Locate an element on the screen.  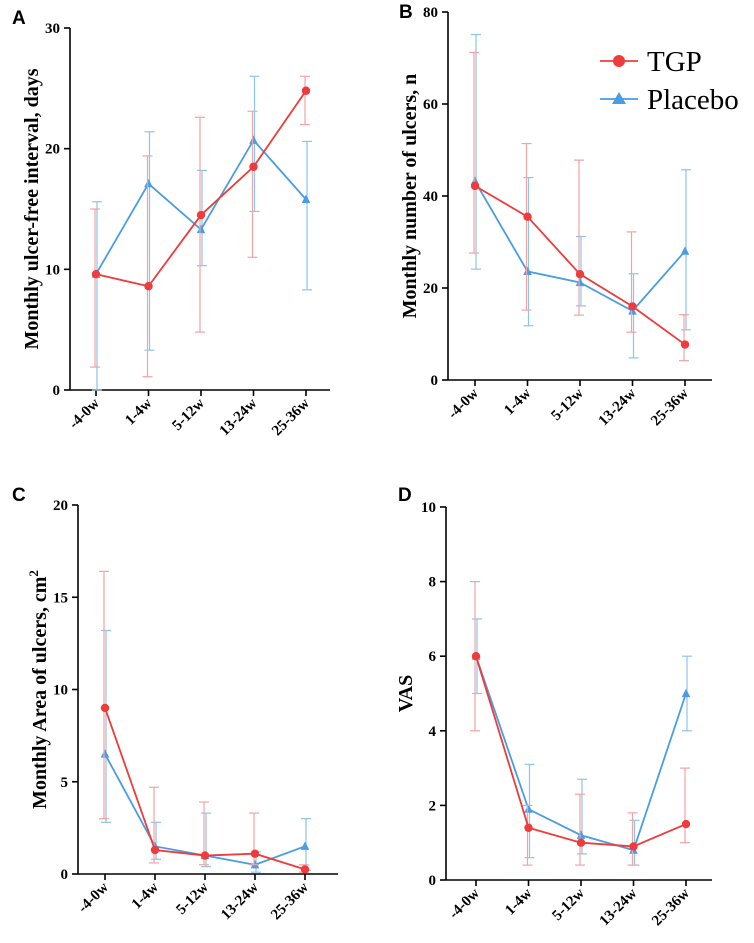
y-tick-label: 15 is located at coordinates (60, 598).